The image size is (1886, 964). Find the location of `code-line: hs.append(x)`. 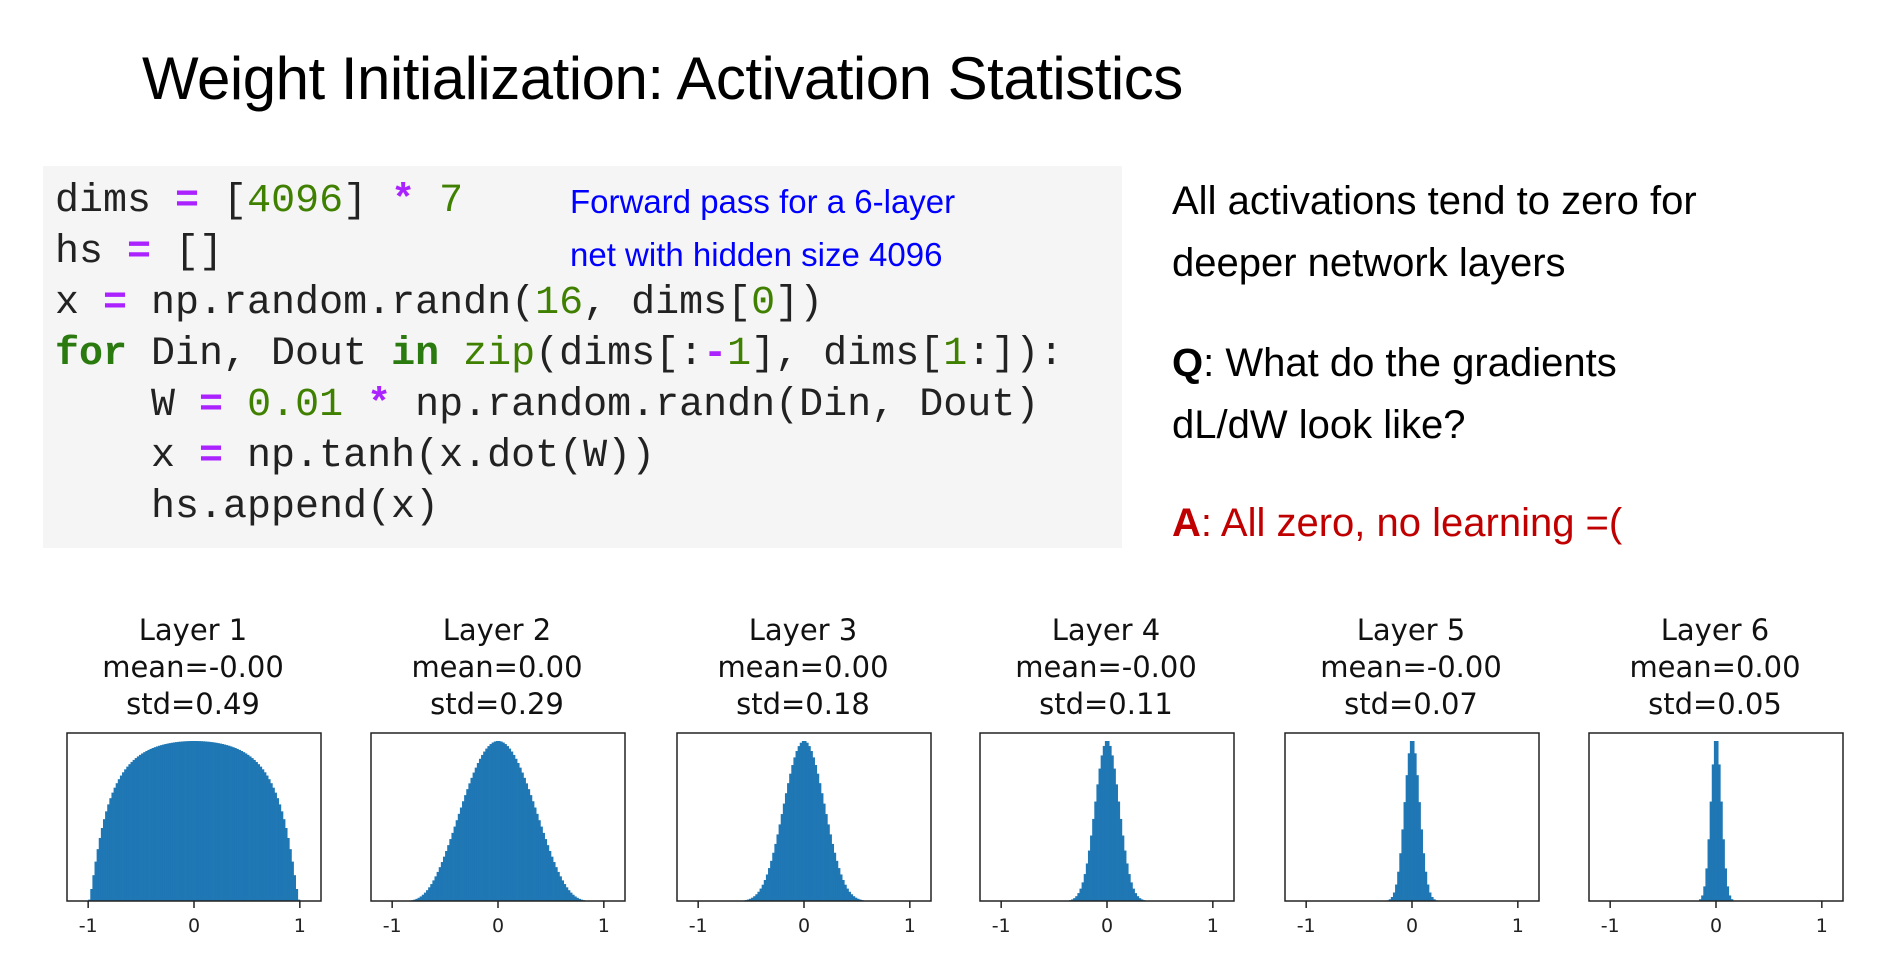

code-line: hs.append(x) is located at coordinates (559, 507).